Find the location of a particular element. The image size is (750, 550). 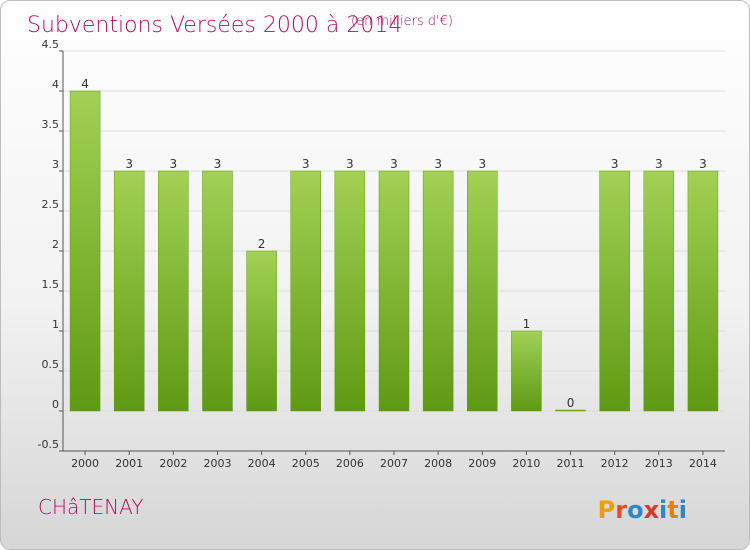

x-tick-label-2011: 2011 is located at coordinates (571, 463).